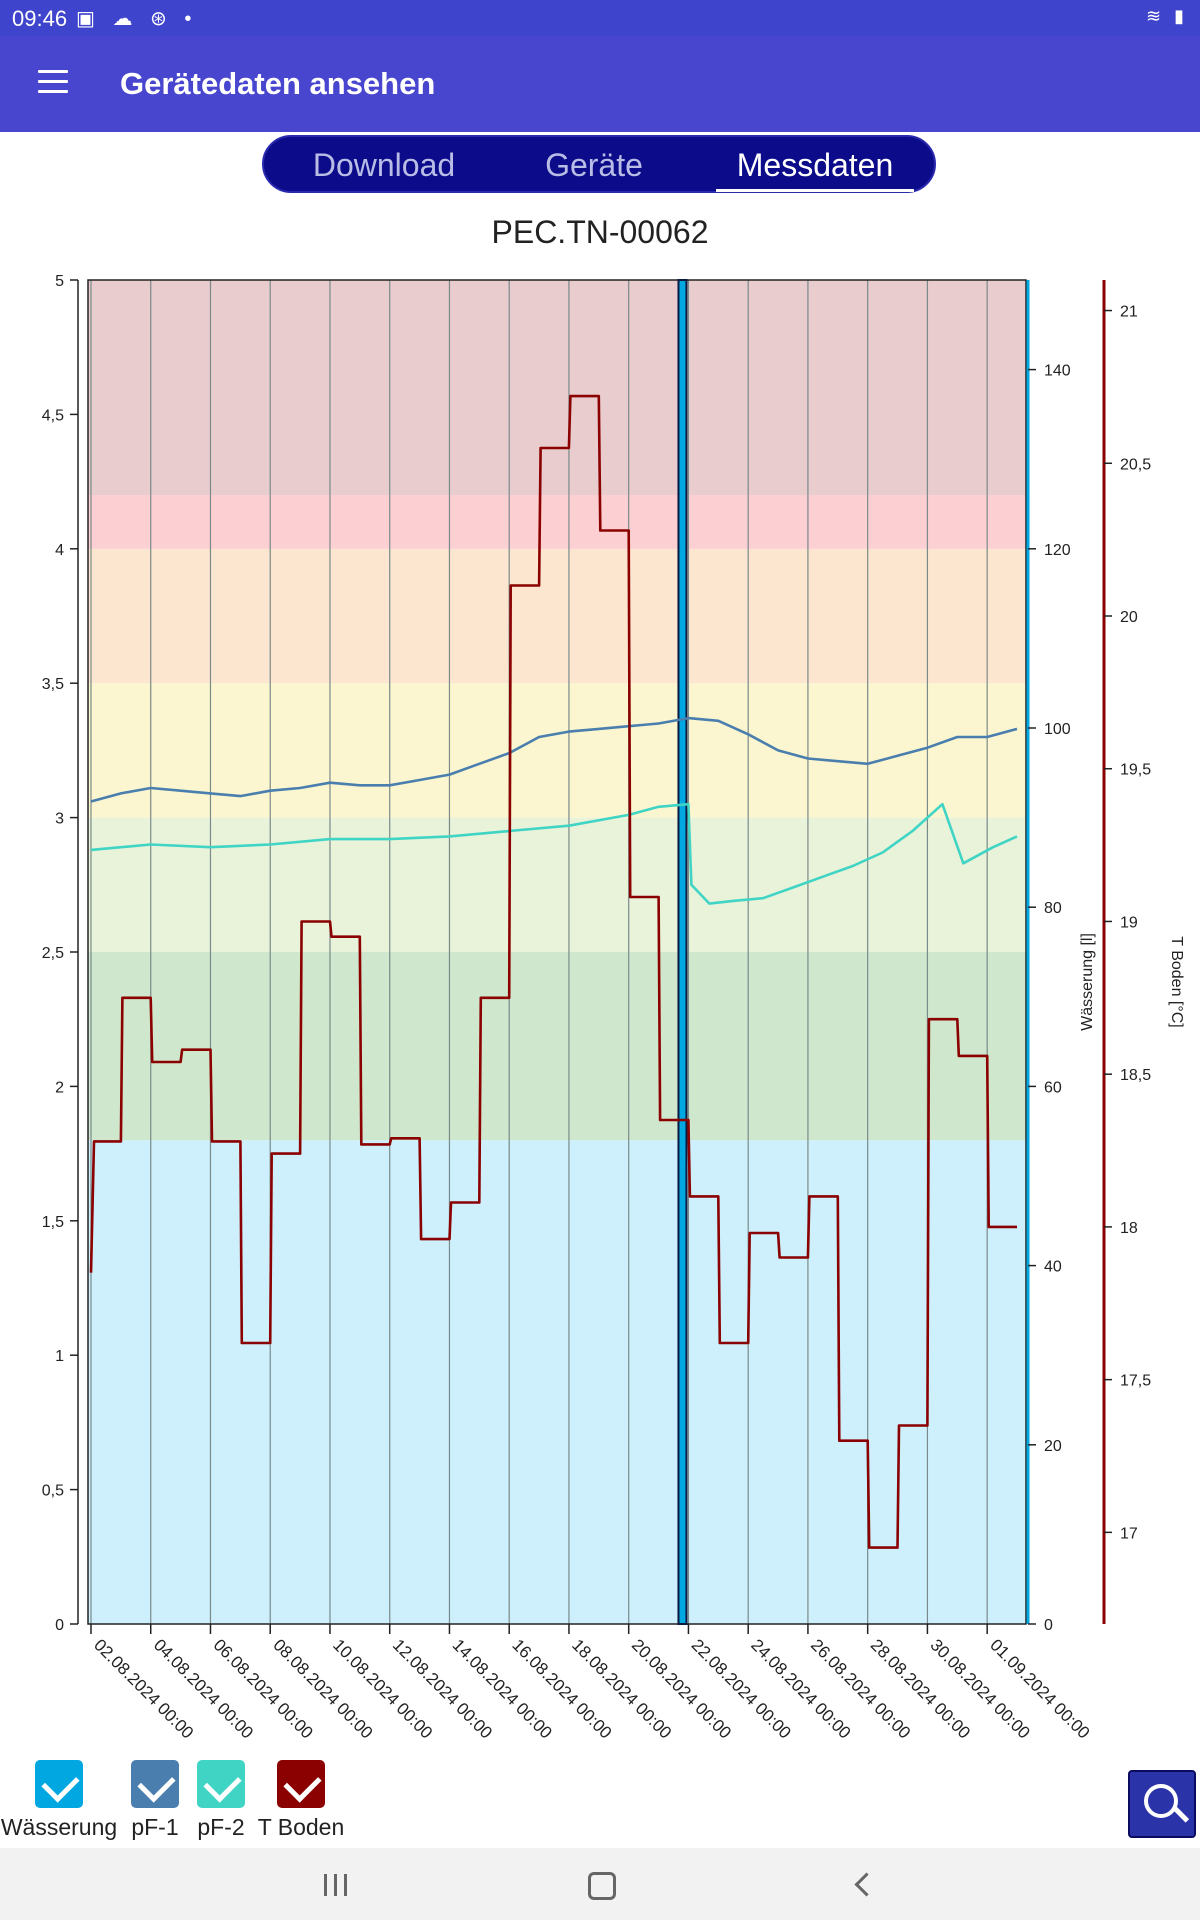  I want to click on legend-label: pF-1, so click(155, 1827).